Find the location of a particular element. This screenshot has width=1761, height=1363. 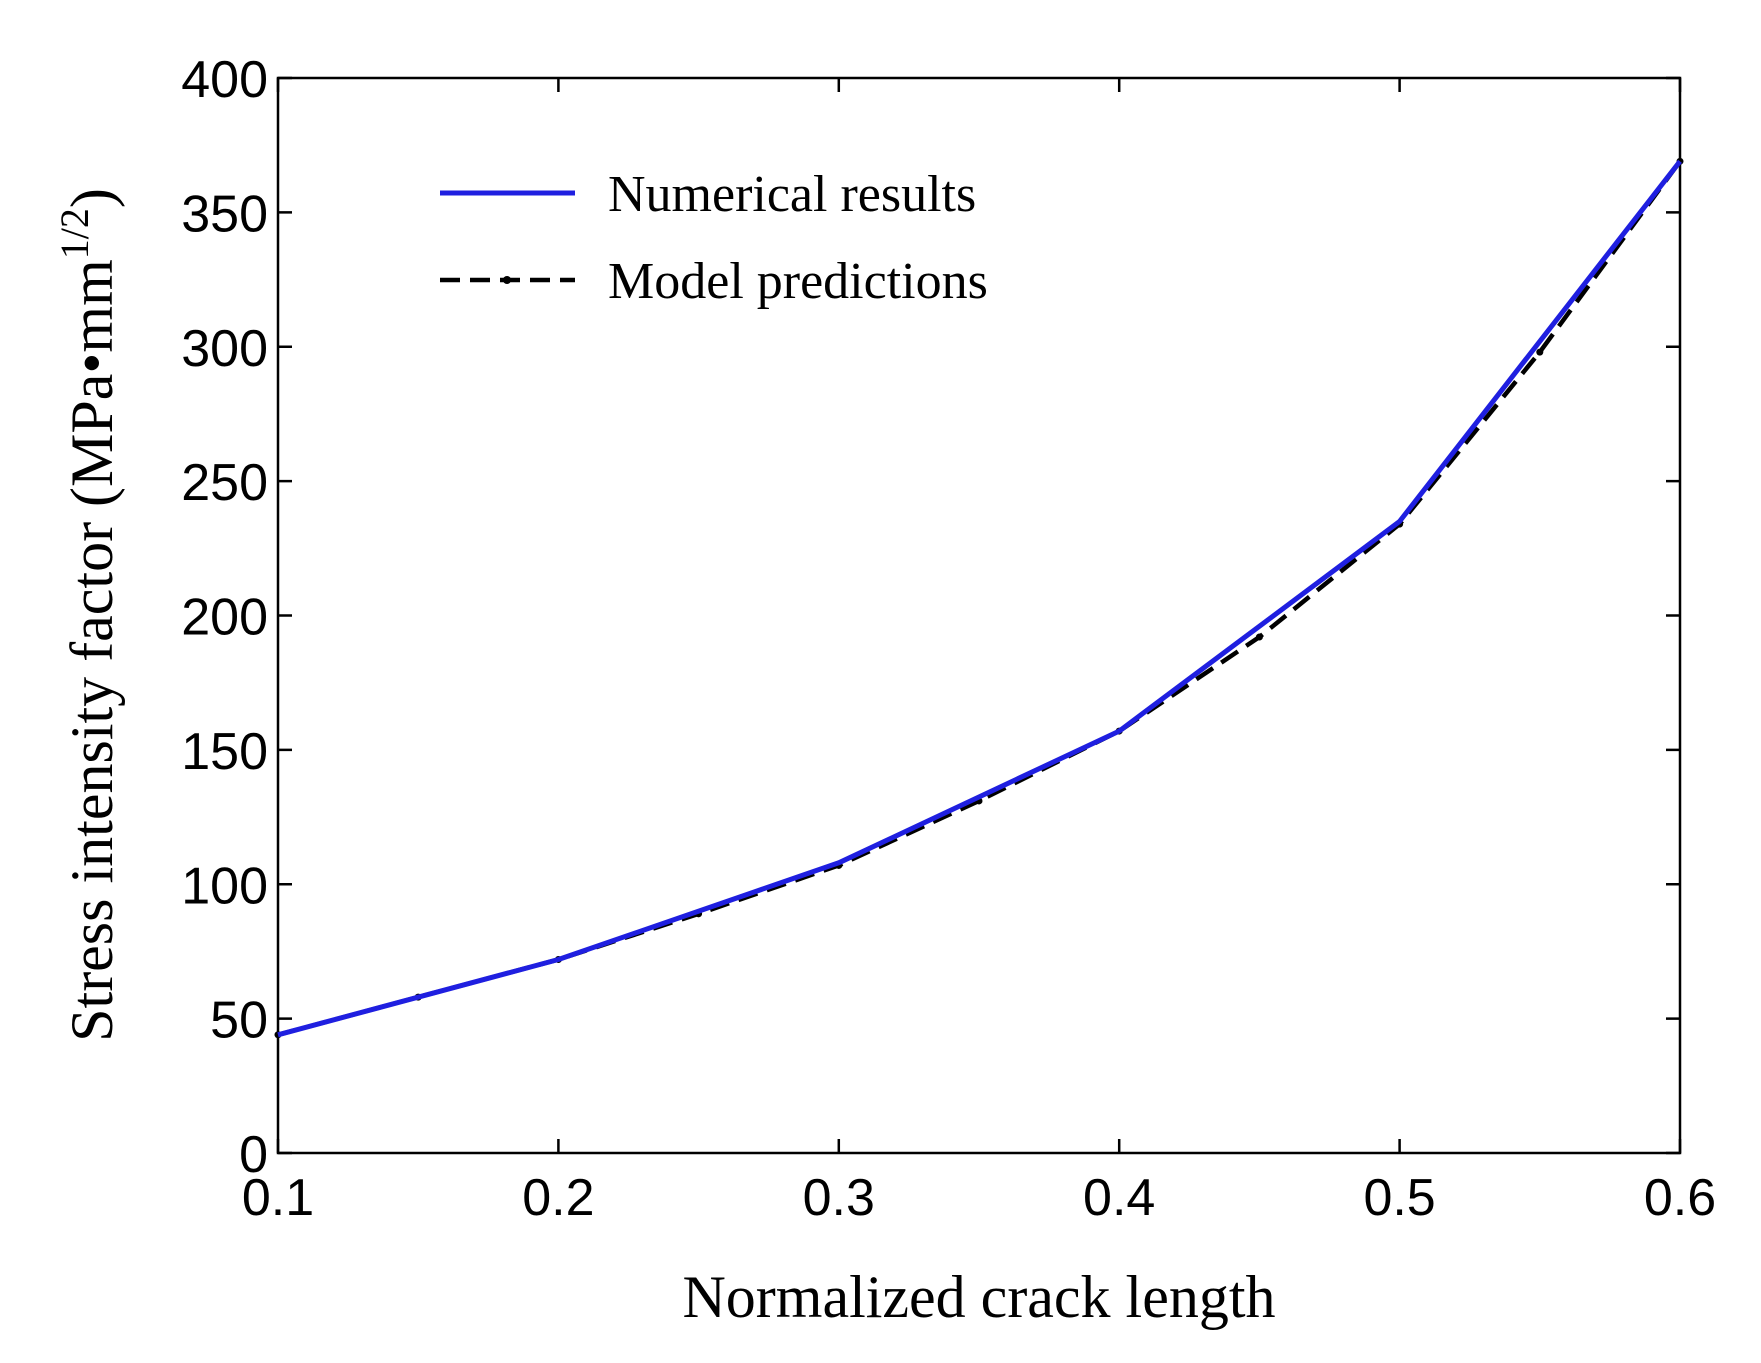

x-tick-label: 0.6 is located at coordinates (1680, 1198).